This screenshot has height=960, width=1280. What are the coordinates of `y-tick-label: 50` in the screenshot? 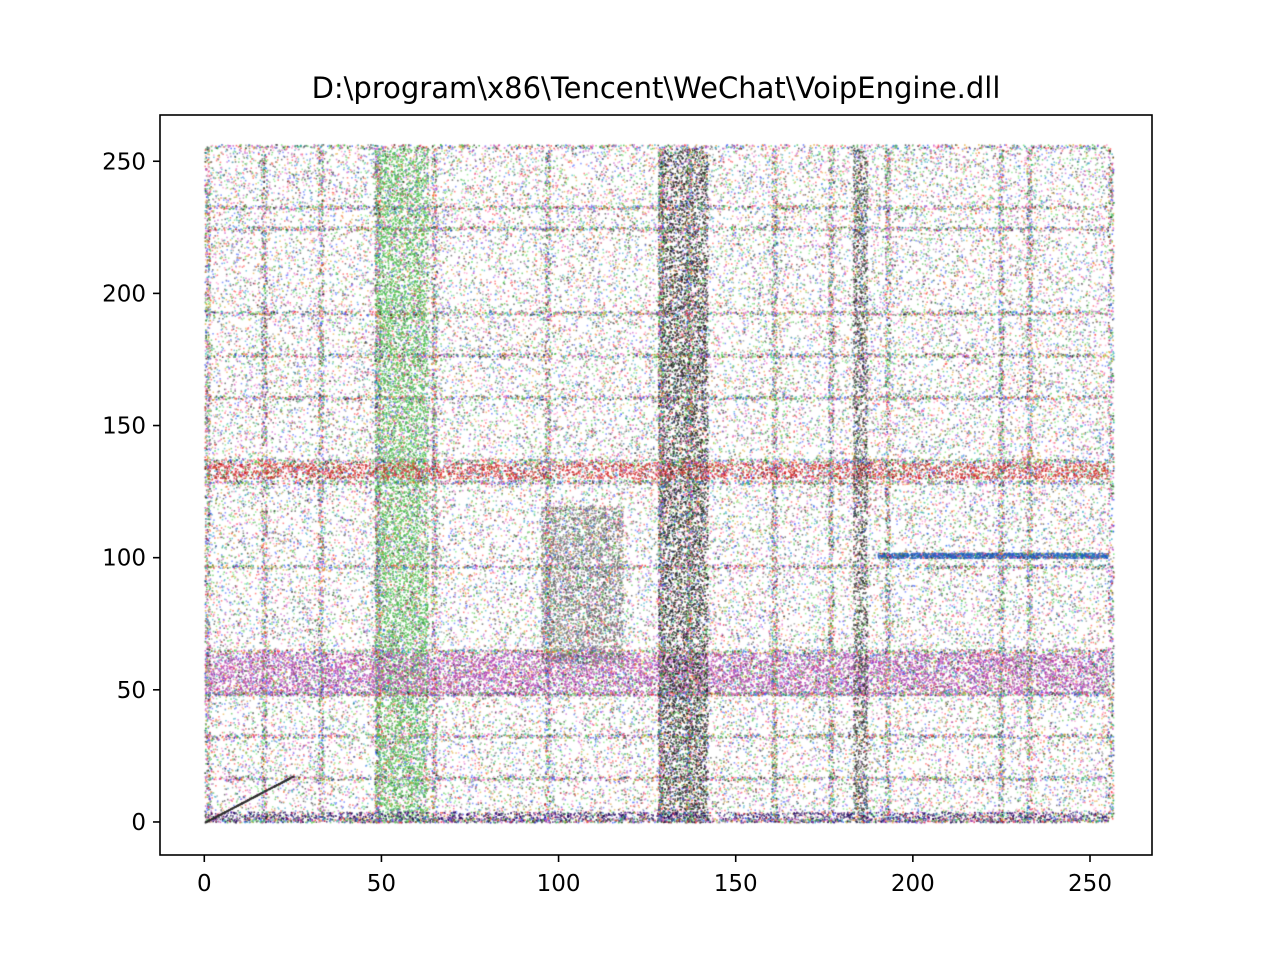 It's located at (131, 691).